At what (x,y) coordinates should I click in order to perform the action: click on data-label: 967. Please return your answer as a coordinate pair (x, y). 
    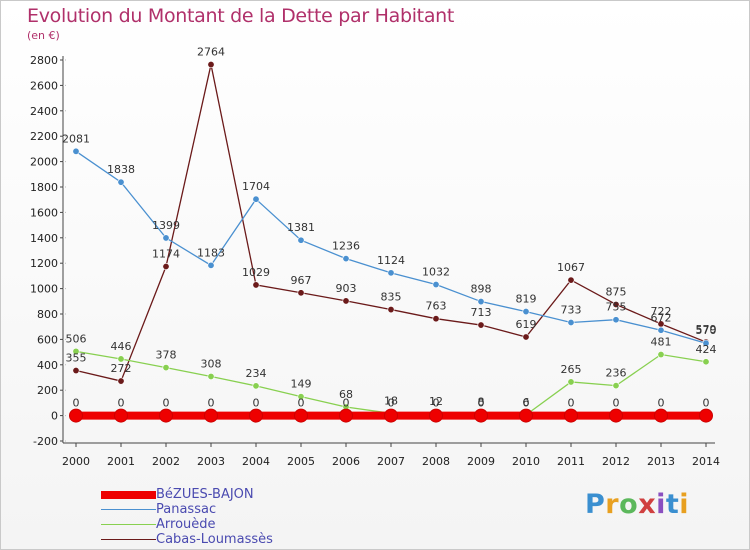
    Looking at the image, I should click on (301, 280).